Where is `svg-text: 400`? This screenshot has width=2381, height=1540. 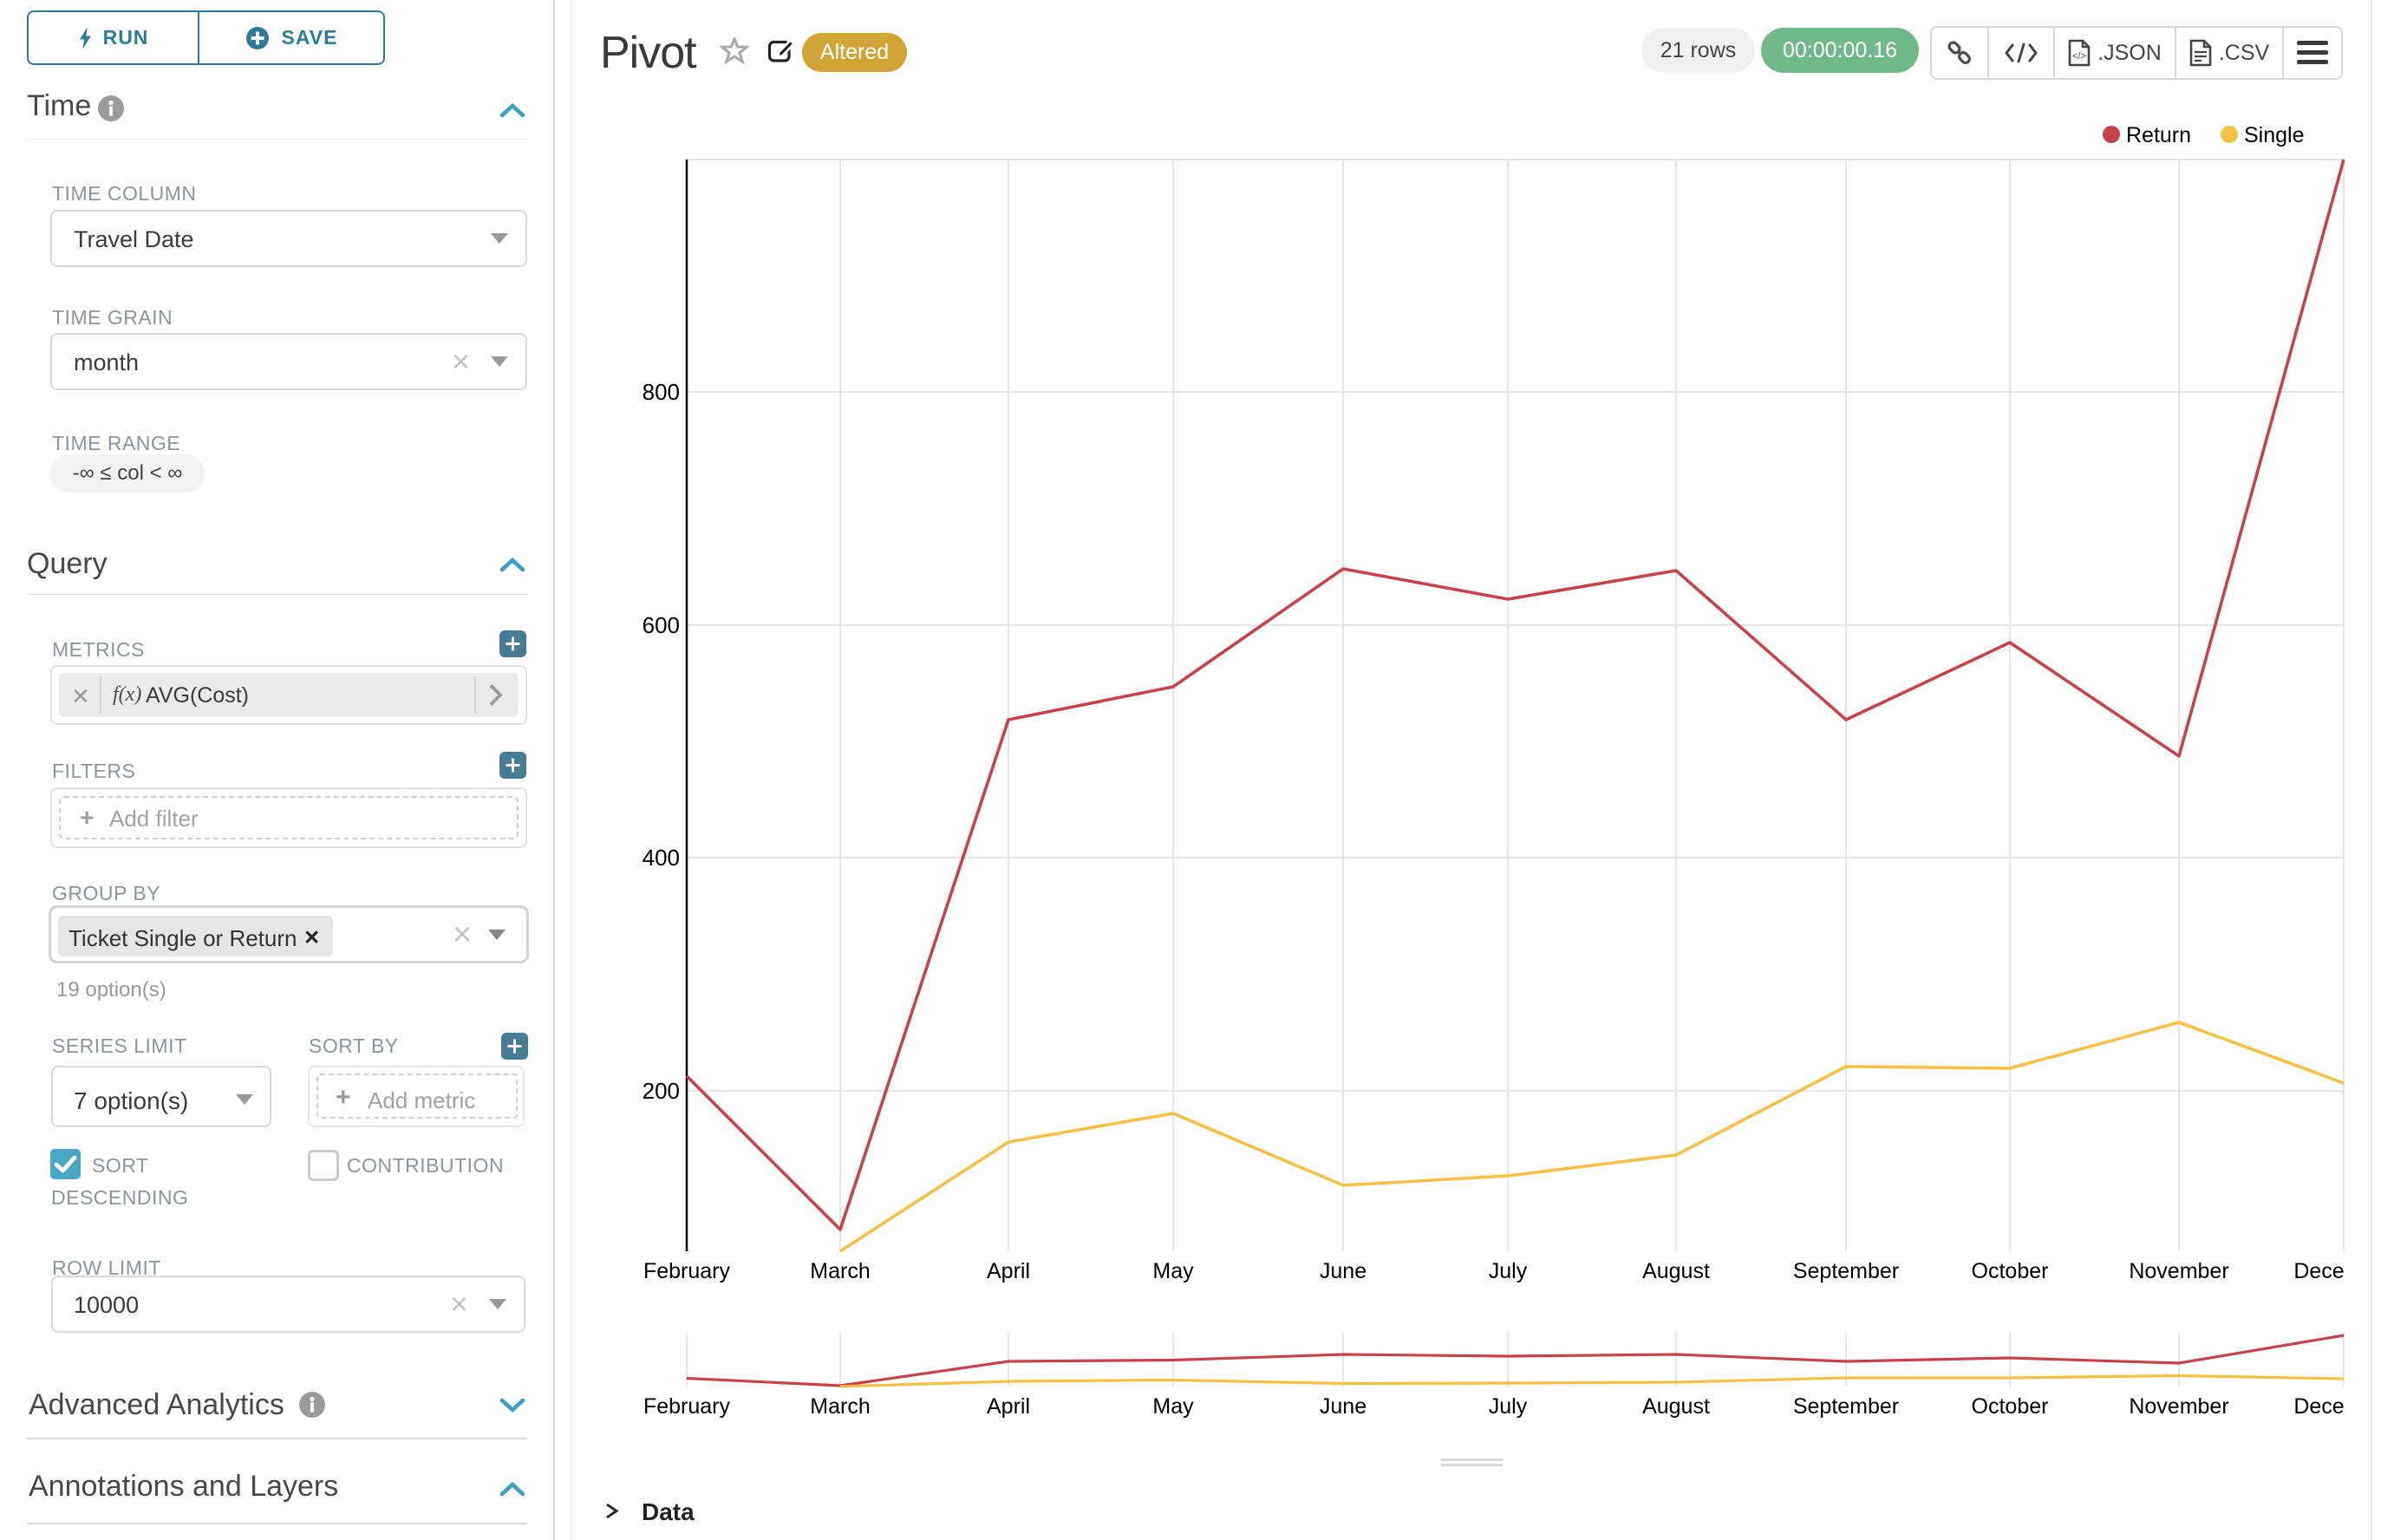
svg-text: 400 is located at coordinates (662, 858).